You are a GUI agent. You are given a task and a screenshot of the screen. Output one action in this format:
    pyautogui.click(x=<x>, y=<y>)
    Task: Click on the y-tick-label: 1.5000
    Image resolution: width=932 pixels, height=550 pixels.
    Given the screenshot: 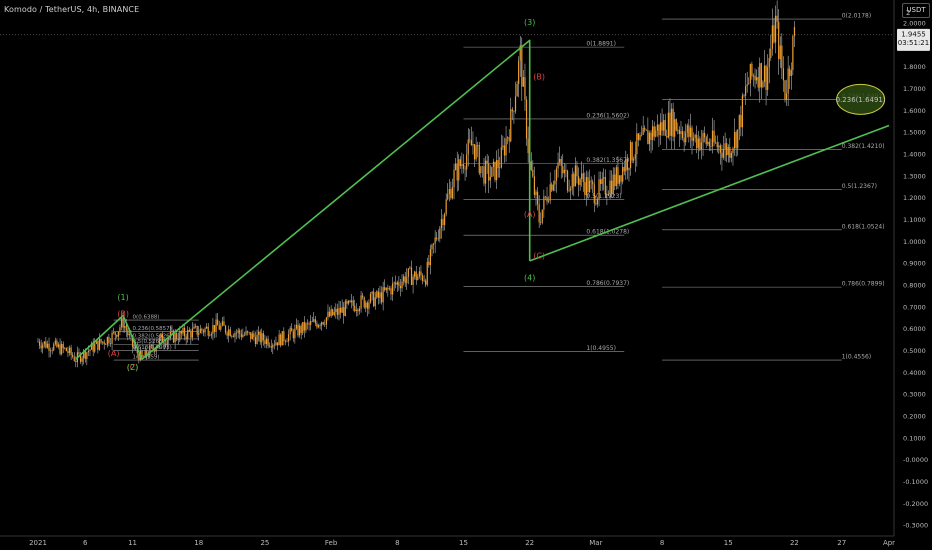 What is the action you would take?
    pyautogui.click(x=914, y=133)
    